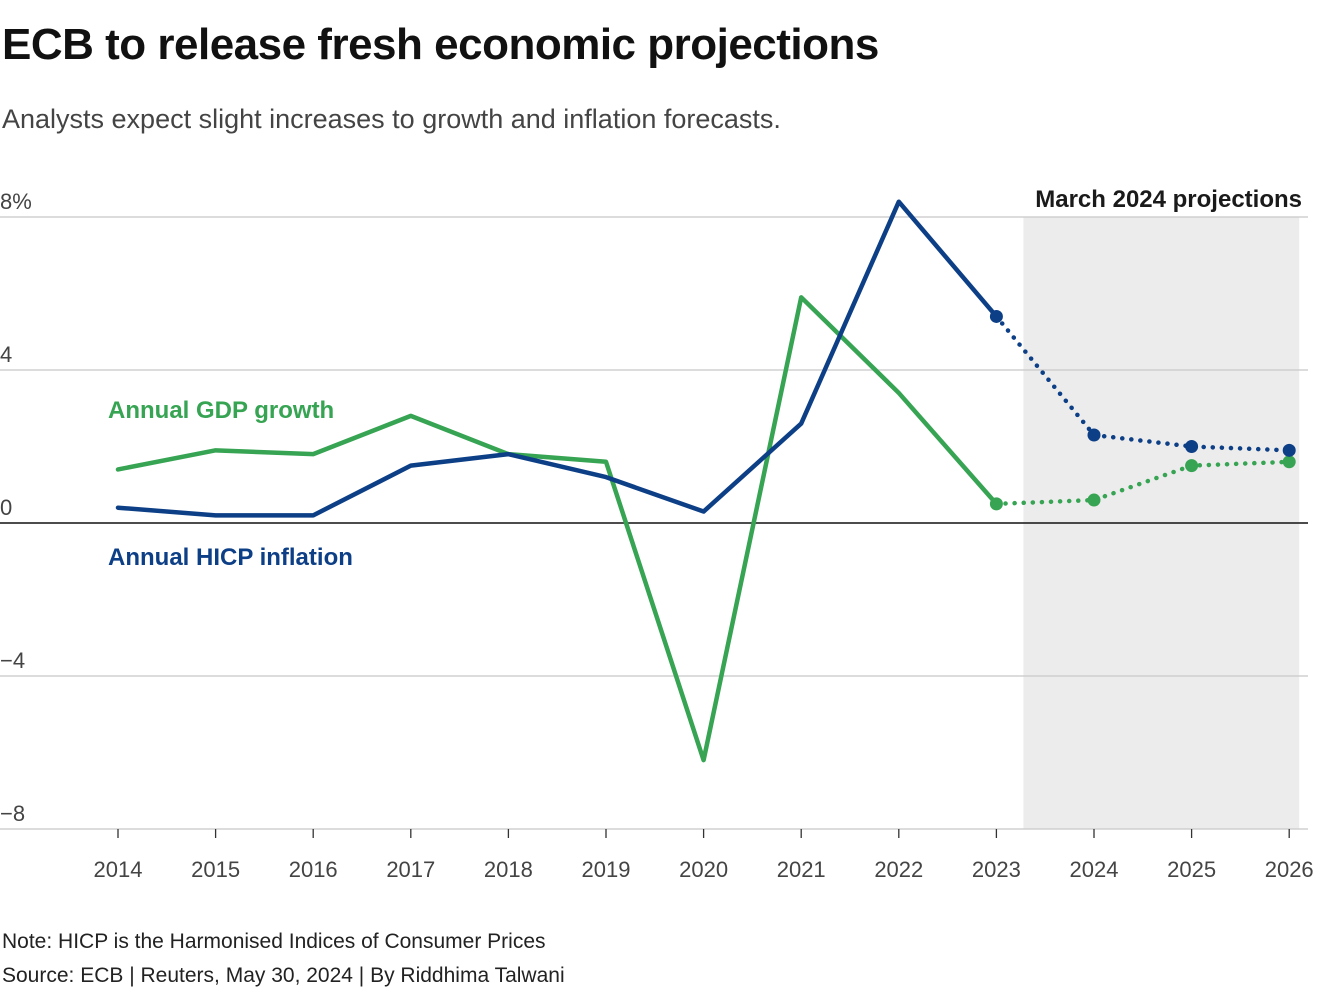  What do you see at coordinates (898, 869) in the screenshot?
I see `x-tick-label: 2022` at bounding box center [898, 869].